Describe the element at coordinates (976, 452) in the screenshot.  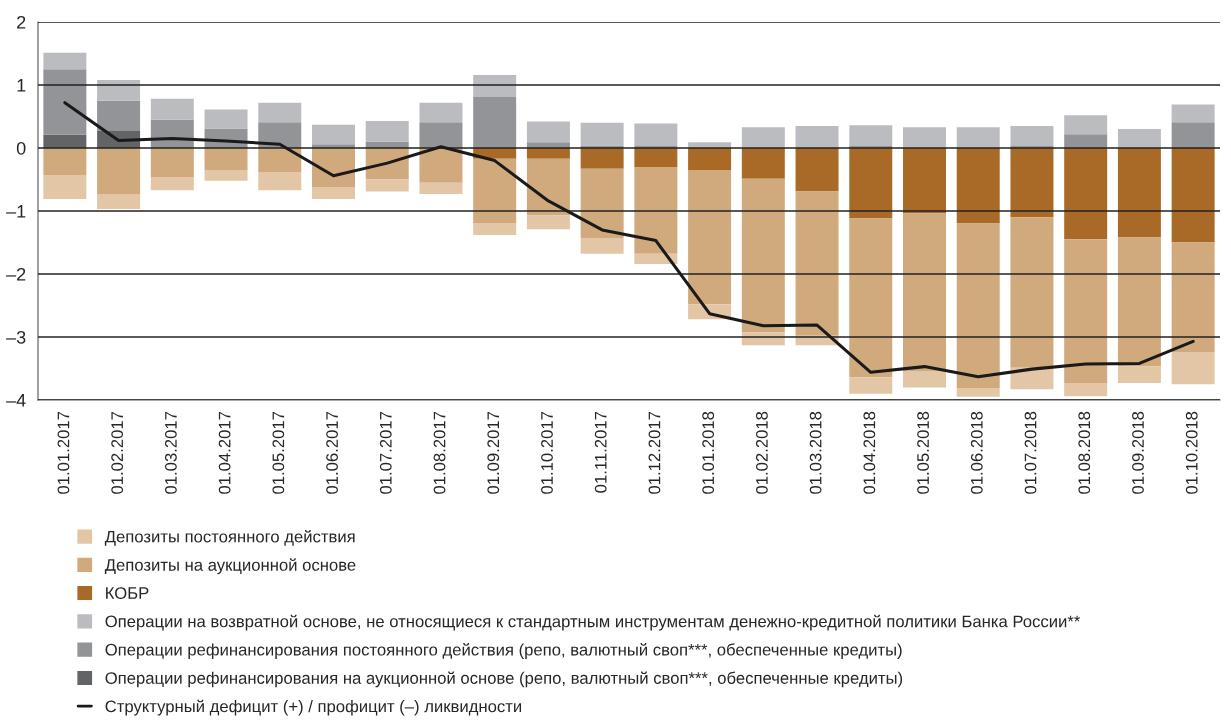
I see `x-tick-label: 01.06.2018` at that location.